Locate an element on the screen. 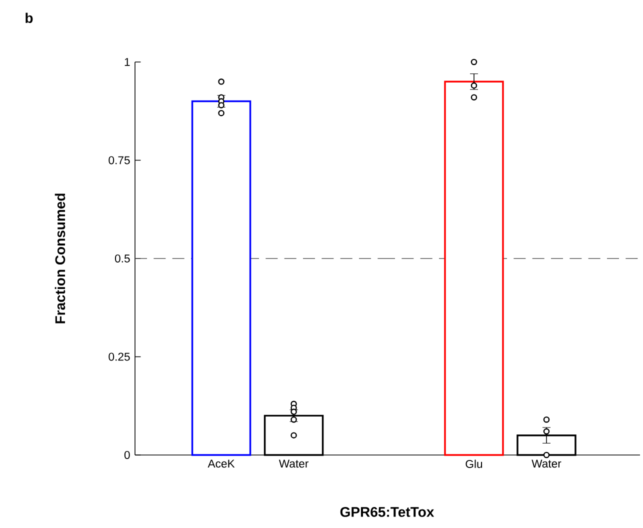 Image resolution: width=643 pixels, height=528 pixels. y-tick-label: 1 is located at coordinates (127, 62).